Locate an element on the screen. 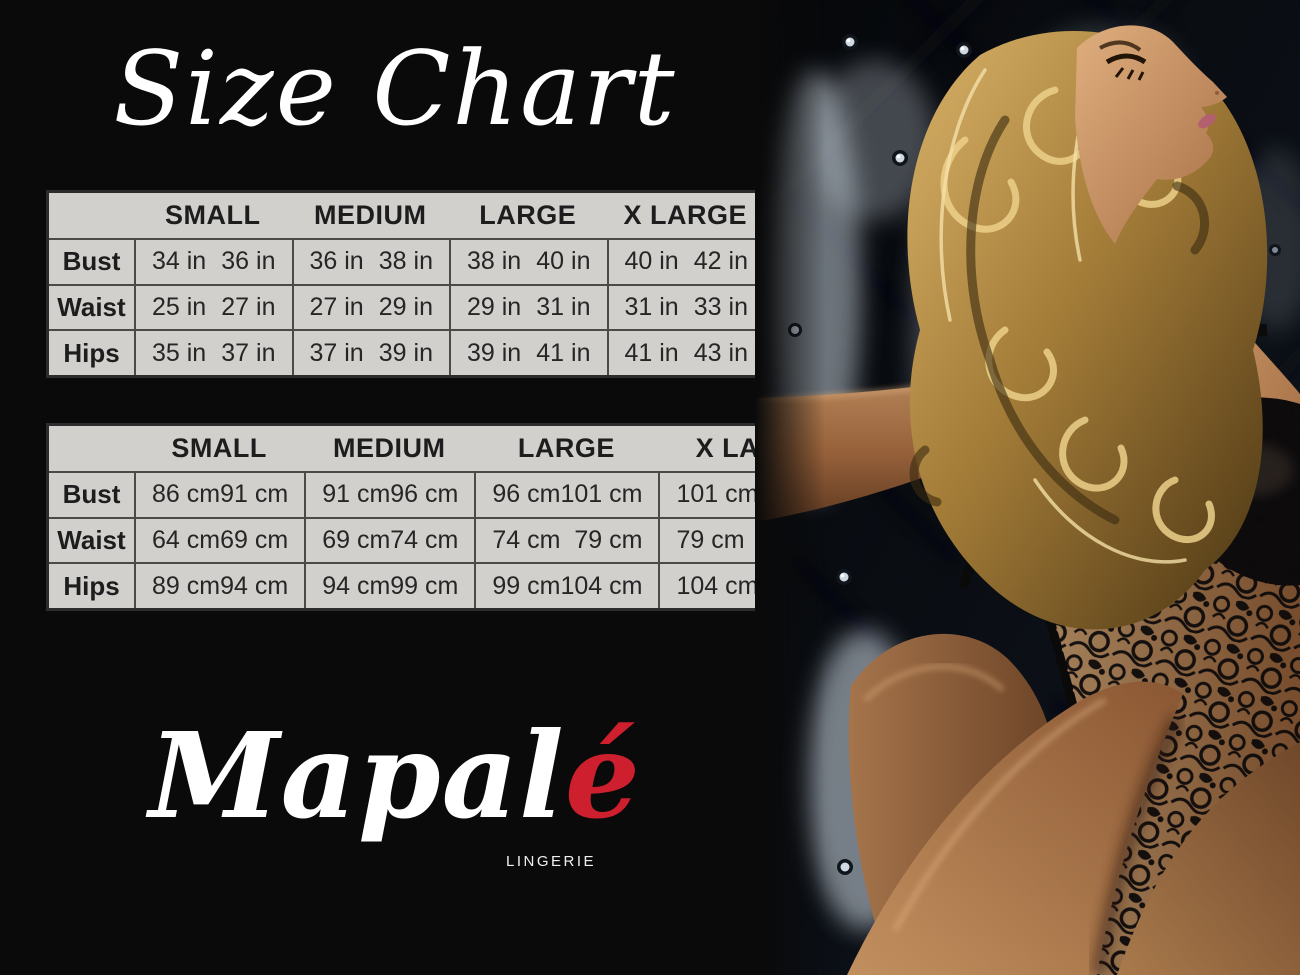  logo-text-main: Mapal is located at coordinates (357, 775).